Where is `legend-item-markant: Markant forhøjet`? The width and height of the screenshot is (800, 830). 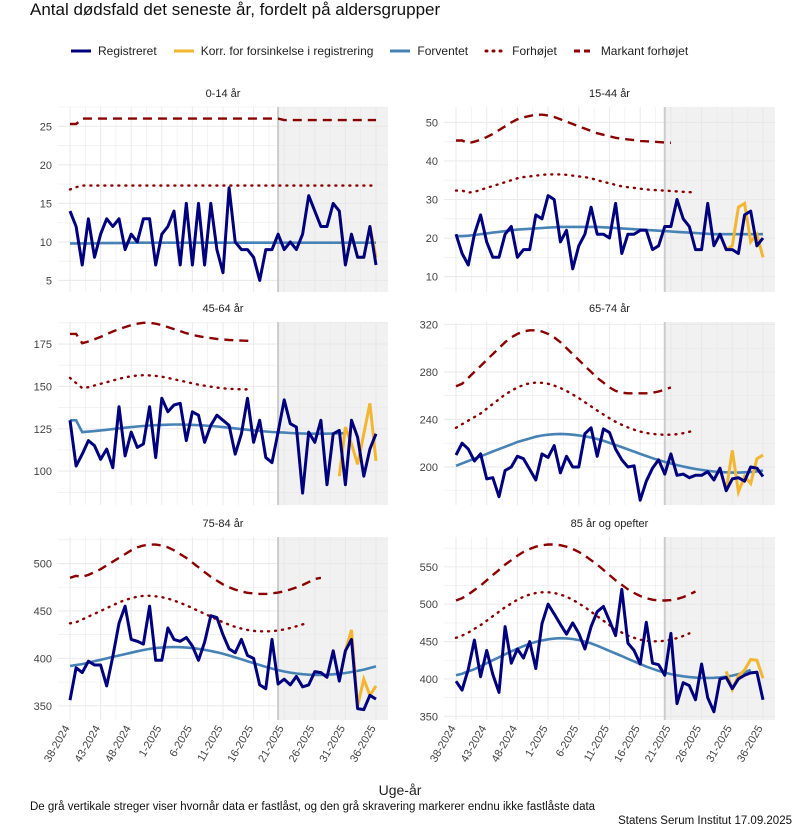 legend-item-markant: Markant forhøjet is located at coordinates (630, 51).